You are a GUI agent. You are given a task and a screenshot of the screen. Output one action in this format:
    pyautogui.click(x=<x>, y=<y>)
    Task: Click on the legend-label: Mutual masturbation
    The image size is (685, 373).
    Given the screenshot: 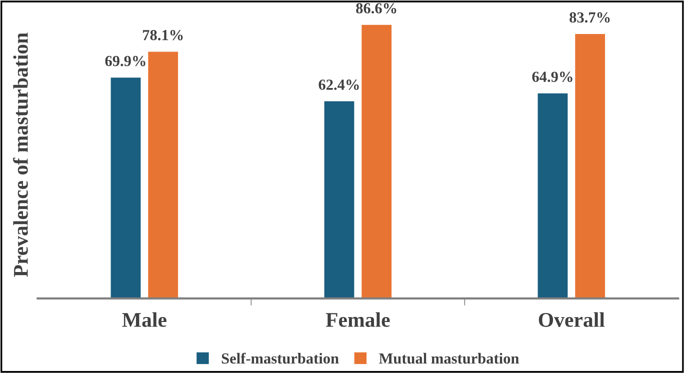 What is the action you would take?
    pyautogui.click(x=449, y=358)
    